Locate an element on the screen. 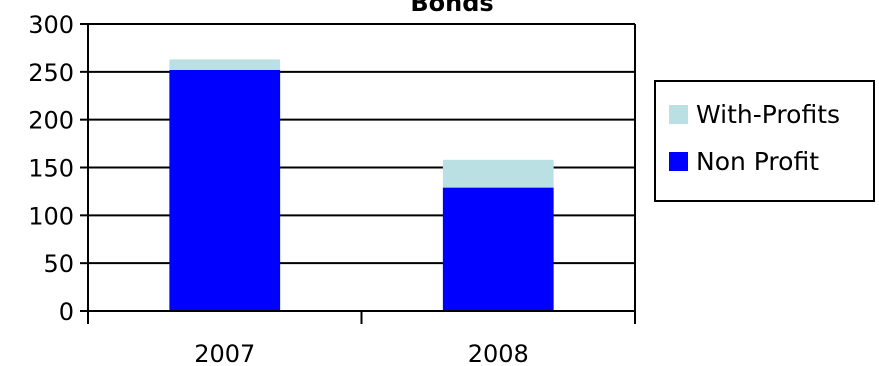 This screenshot has height=366, width=879. y-tick-label-200: 200 is located at coordinates (51, 121).